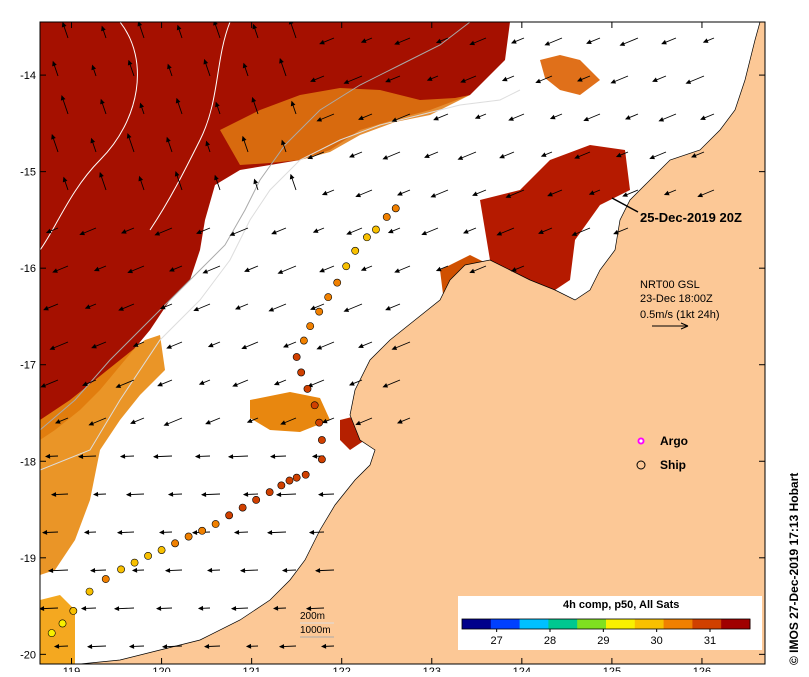  I want to click on y-tick-label: -15, so click(28, 173).